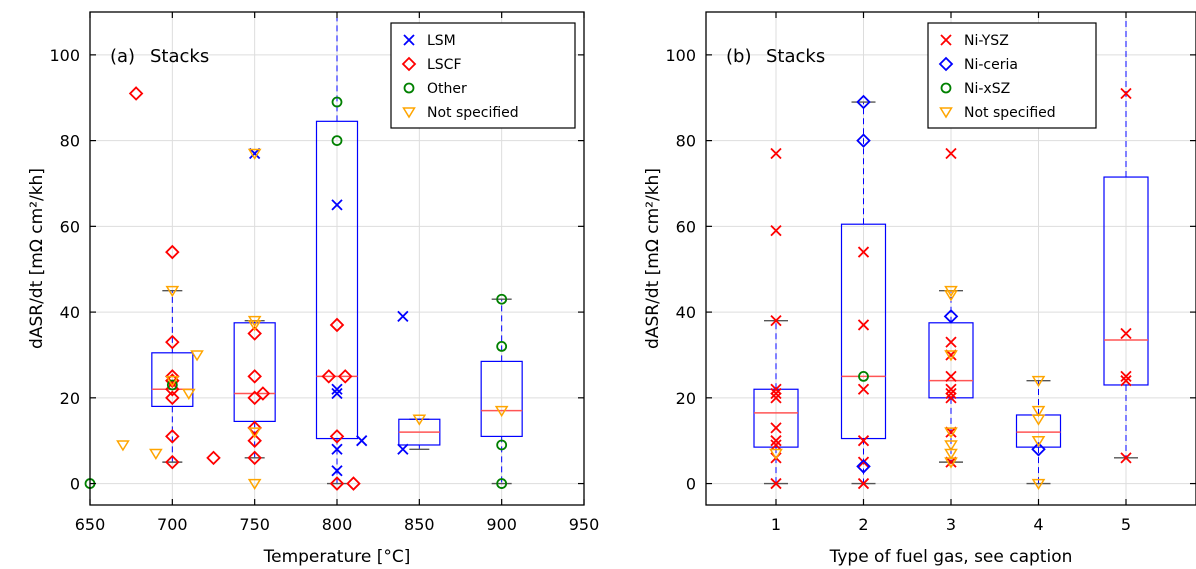 This screenshot has width=1196, height=569. I want to click on legend-marker-ni-xsz, so click(946, 88).